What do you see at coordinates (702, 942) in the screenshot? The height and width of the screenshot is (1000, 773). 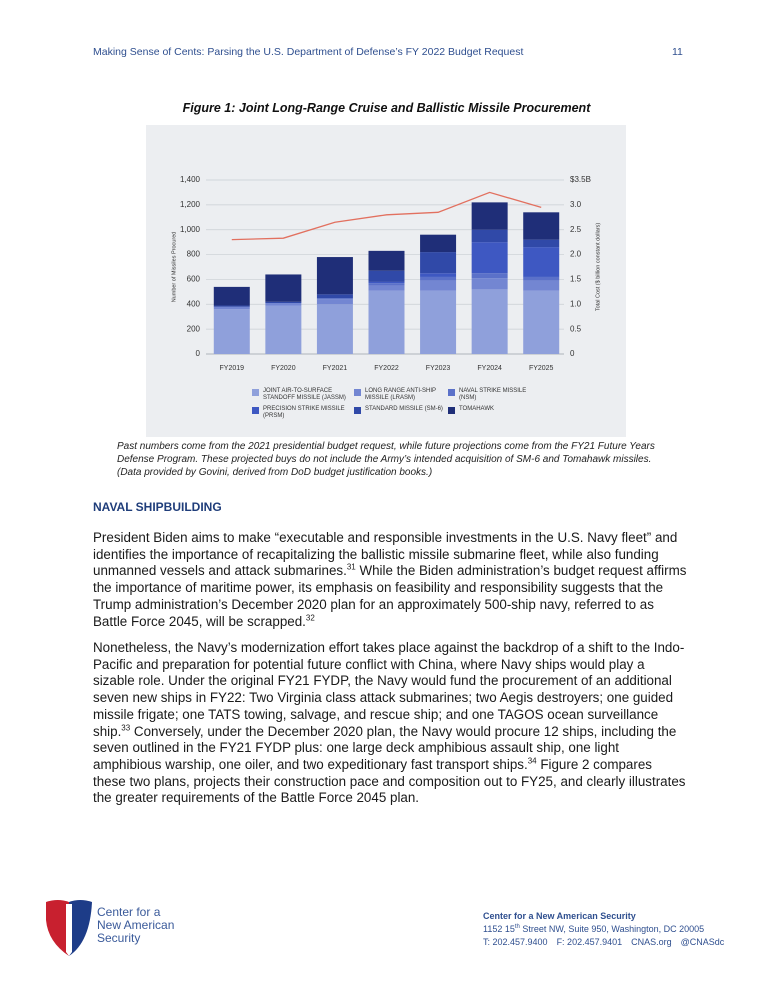 I see `contact: @CNASdc` at bounding box center [702, 942].